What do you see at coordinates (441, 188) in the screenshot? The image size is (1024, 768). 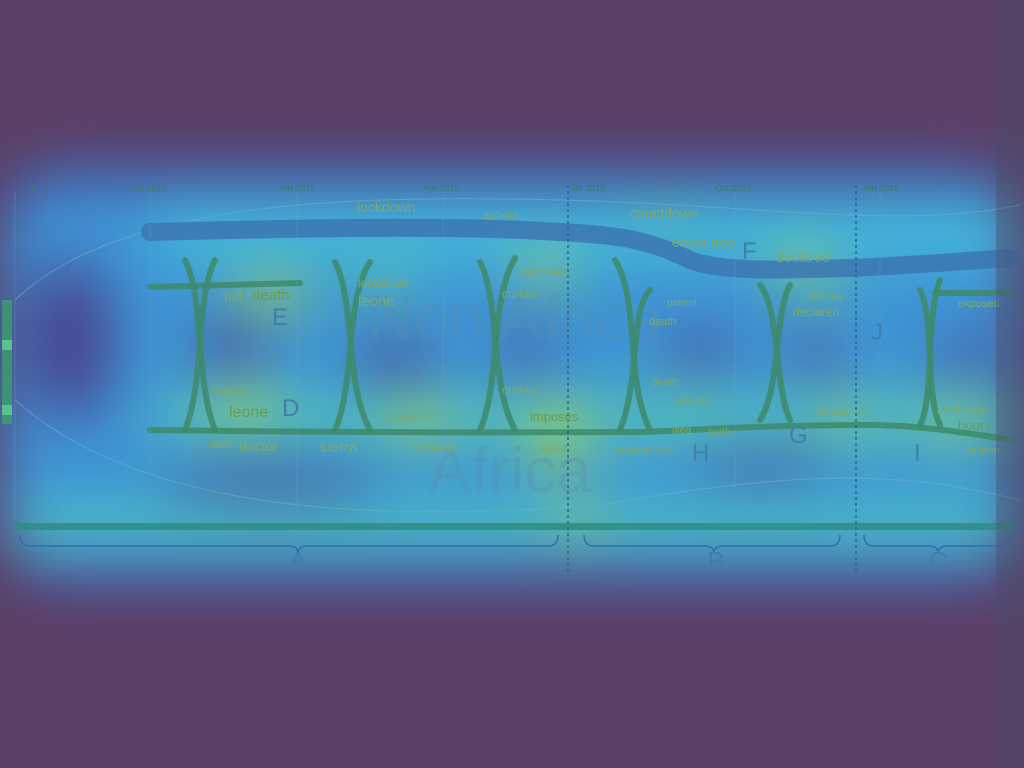 I see `tick-label: Apr 2015` at bounding box center [441, 188].